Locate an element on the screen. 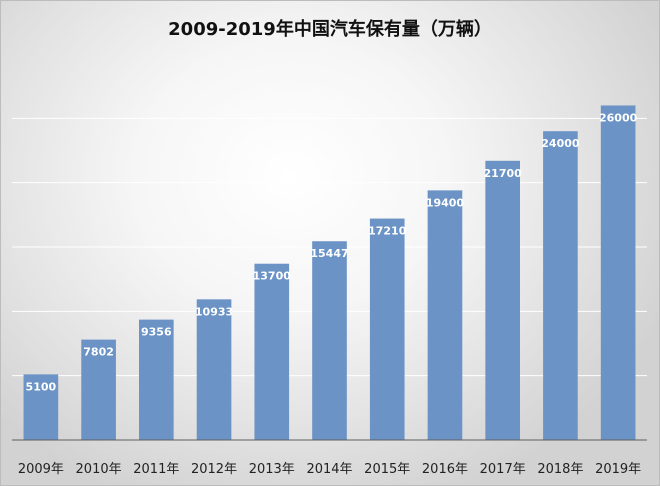 The height and width of the screenshot is (486, 660). x-tick-label: 2018年 is located at coordinates (560, 469).